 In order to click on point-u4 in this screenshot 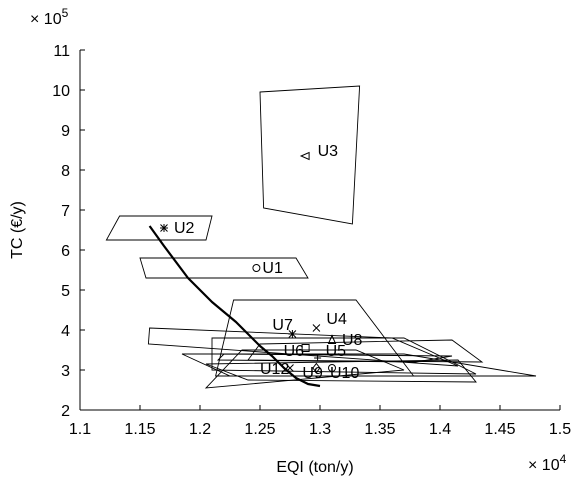, I will do `click(316, 328)`.